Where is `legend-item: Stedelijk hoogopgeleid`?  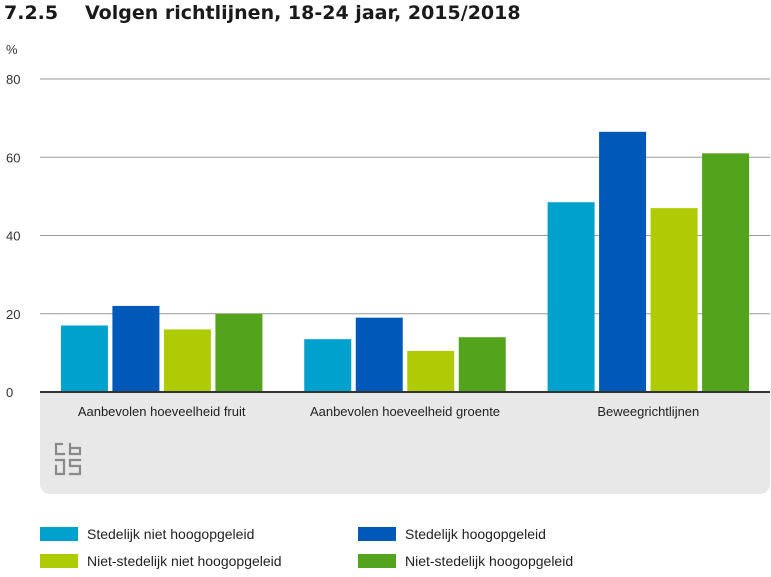
legend-item: Stedelijk hoogopgeleid is located at coordinates (452, 534).